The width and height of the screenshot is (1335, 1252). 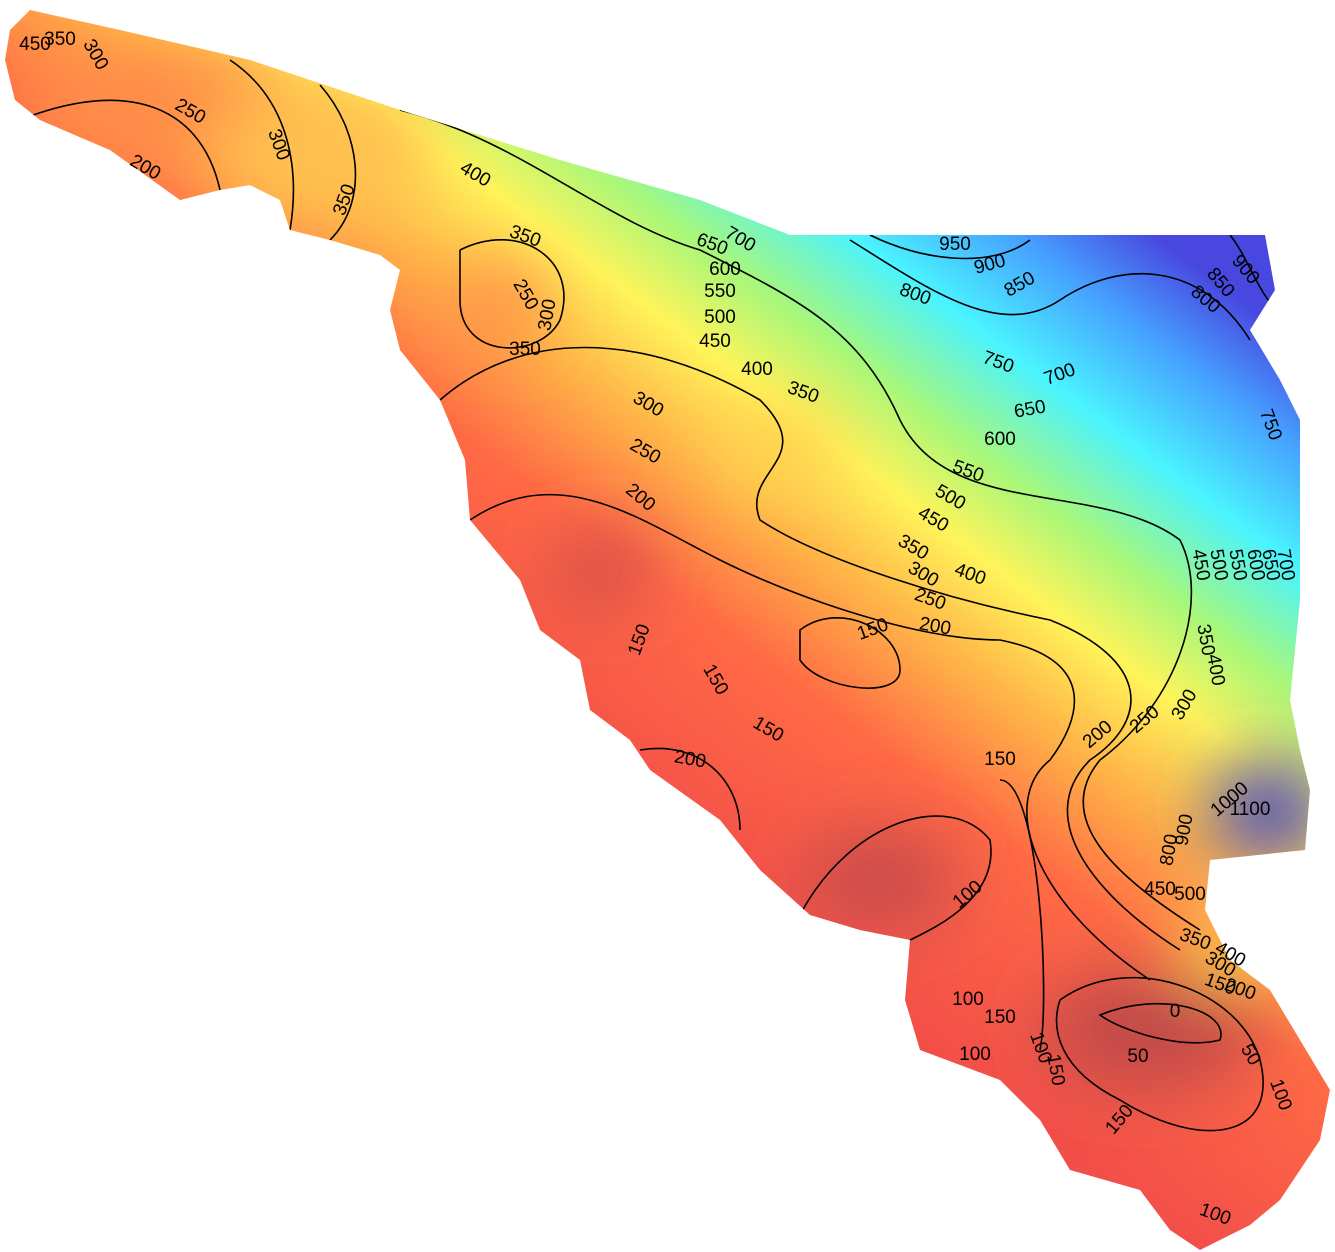 I want to click on contour-label: 400, so click(x=757, y=369).